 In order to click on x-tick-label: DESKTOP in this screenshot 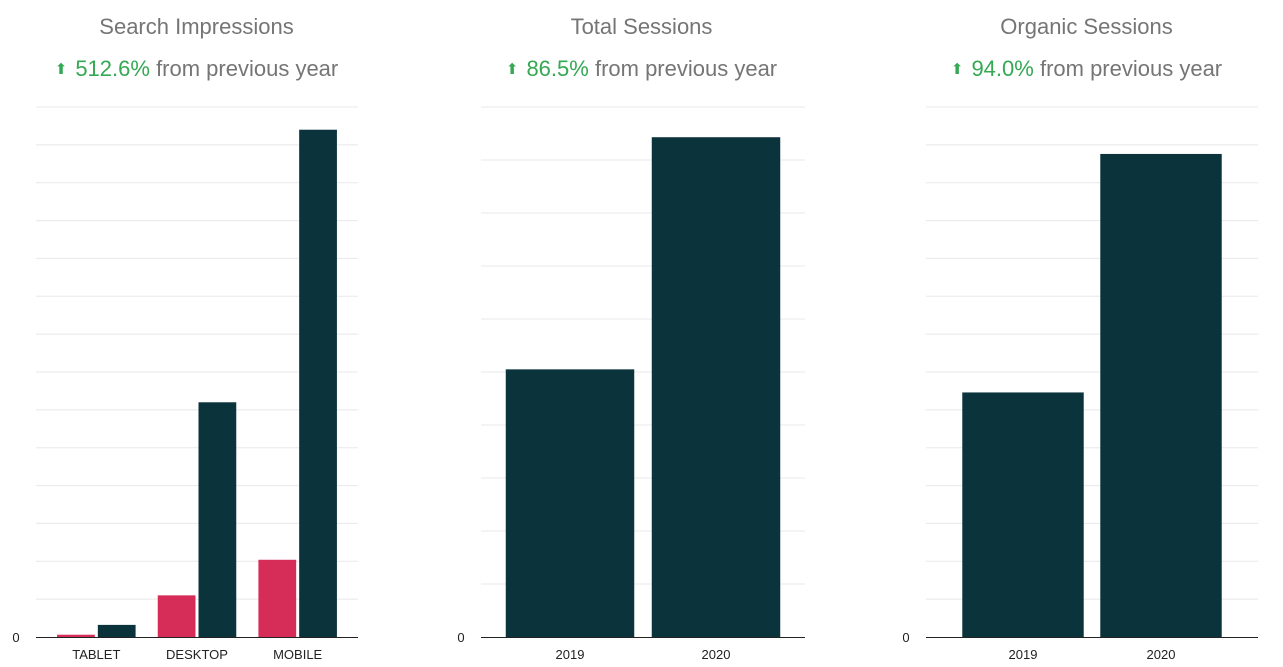, I will do `click(197, 654)`.